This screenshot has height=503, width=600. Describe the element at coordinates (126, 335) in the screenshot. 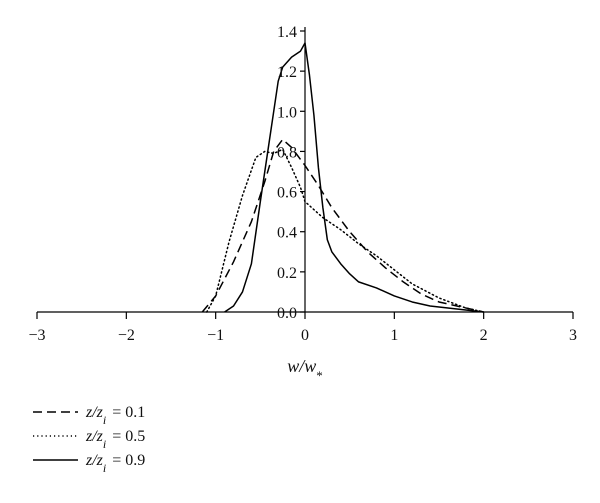

I see `x-tick-label: −2` at that location.